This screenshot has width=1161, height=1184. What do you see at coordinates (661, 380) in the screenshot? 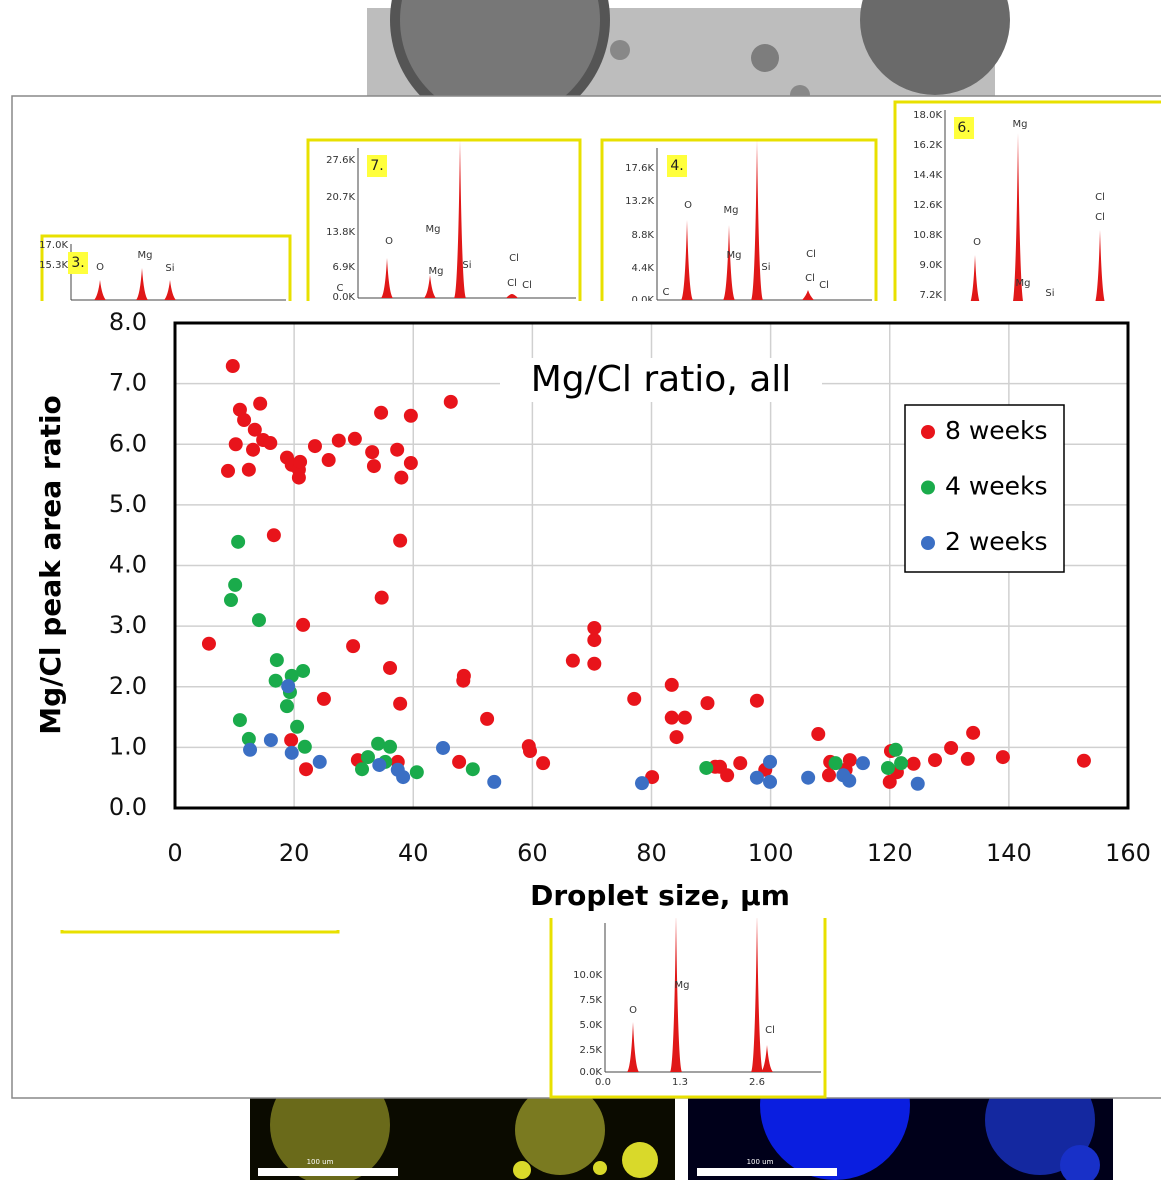
I see `title-background` at bounding box center [661, 380].